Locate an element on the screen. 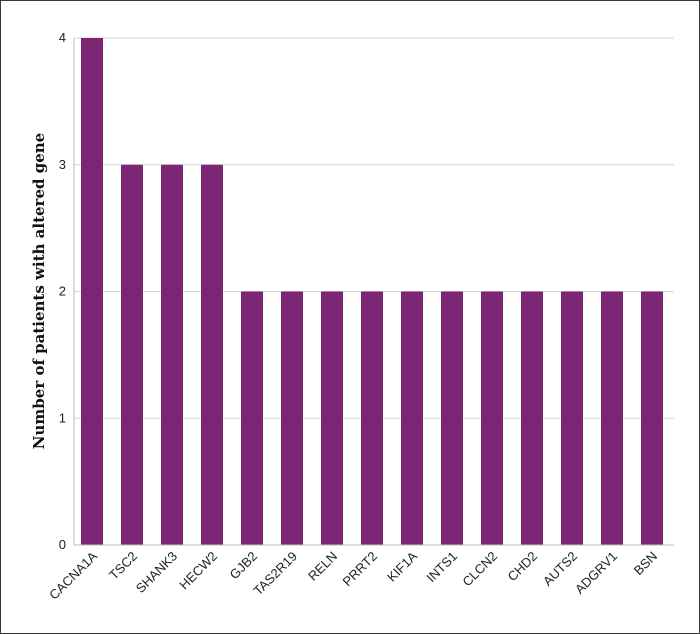 The width and height of the screenshot is (700, 634). x-tick-label: HECW2 is located at coordinates (198, 571).